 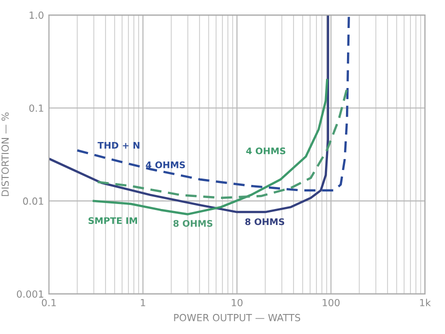 What do you see at coordinates (5, 154) in the screenshot?
I see `y-axis-title: DISTORTION — %` at bounding box center [5, 154].